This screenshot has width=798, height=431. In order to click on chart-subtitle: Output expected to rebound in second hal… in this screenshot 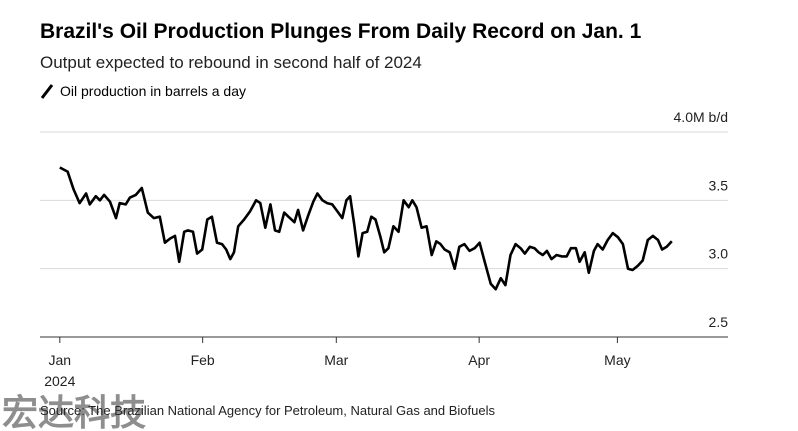, I will do `click(231, 62)`.